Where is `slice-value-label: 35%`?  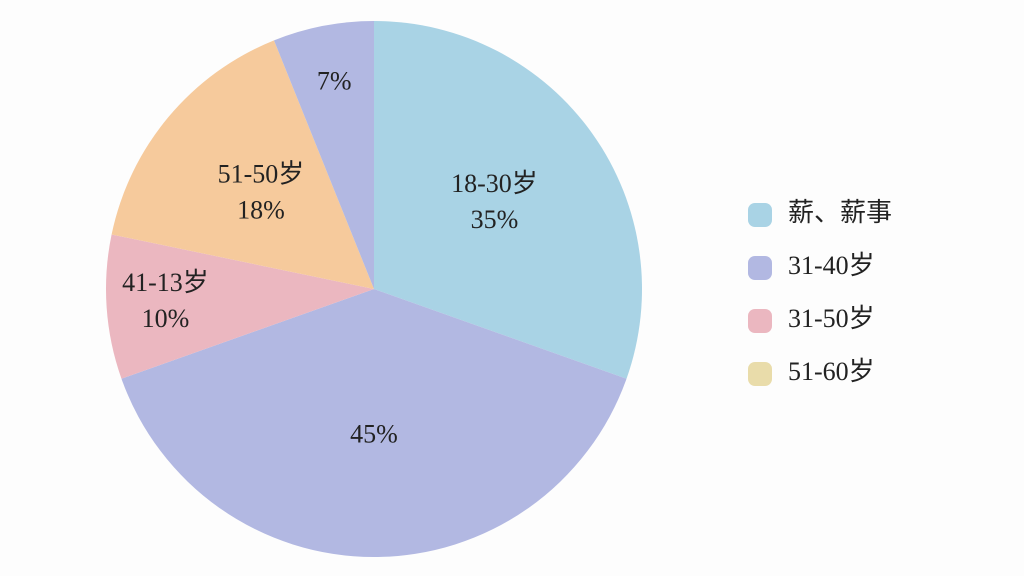 slice-value-label: 35% is located at coordinates (495, 219).